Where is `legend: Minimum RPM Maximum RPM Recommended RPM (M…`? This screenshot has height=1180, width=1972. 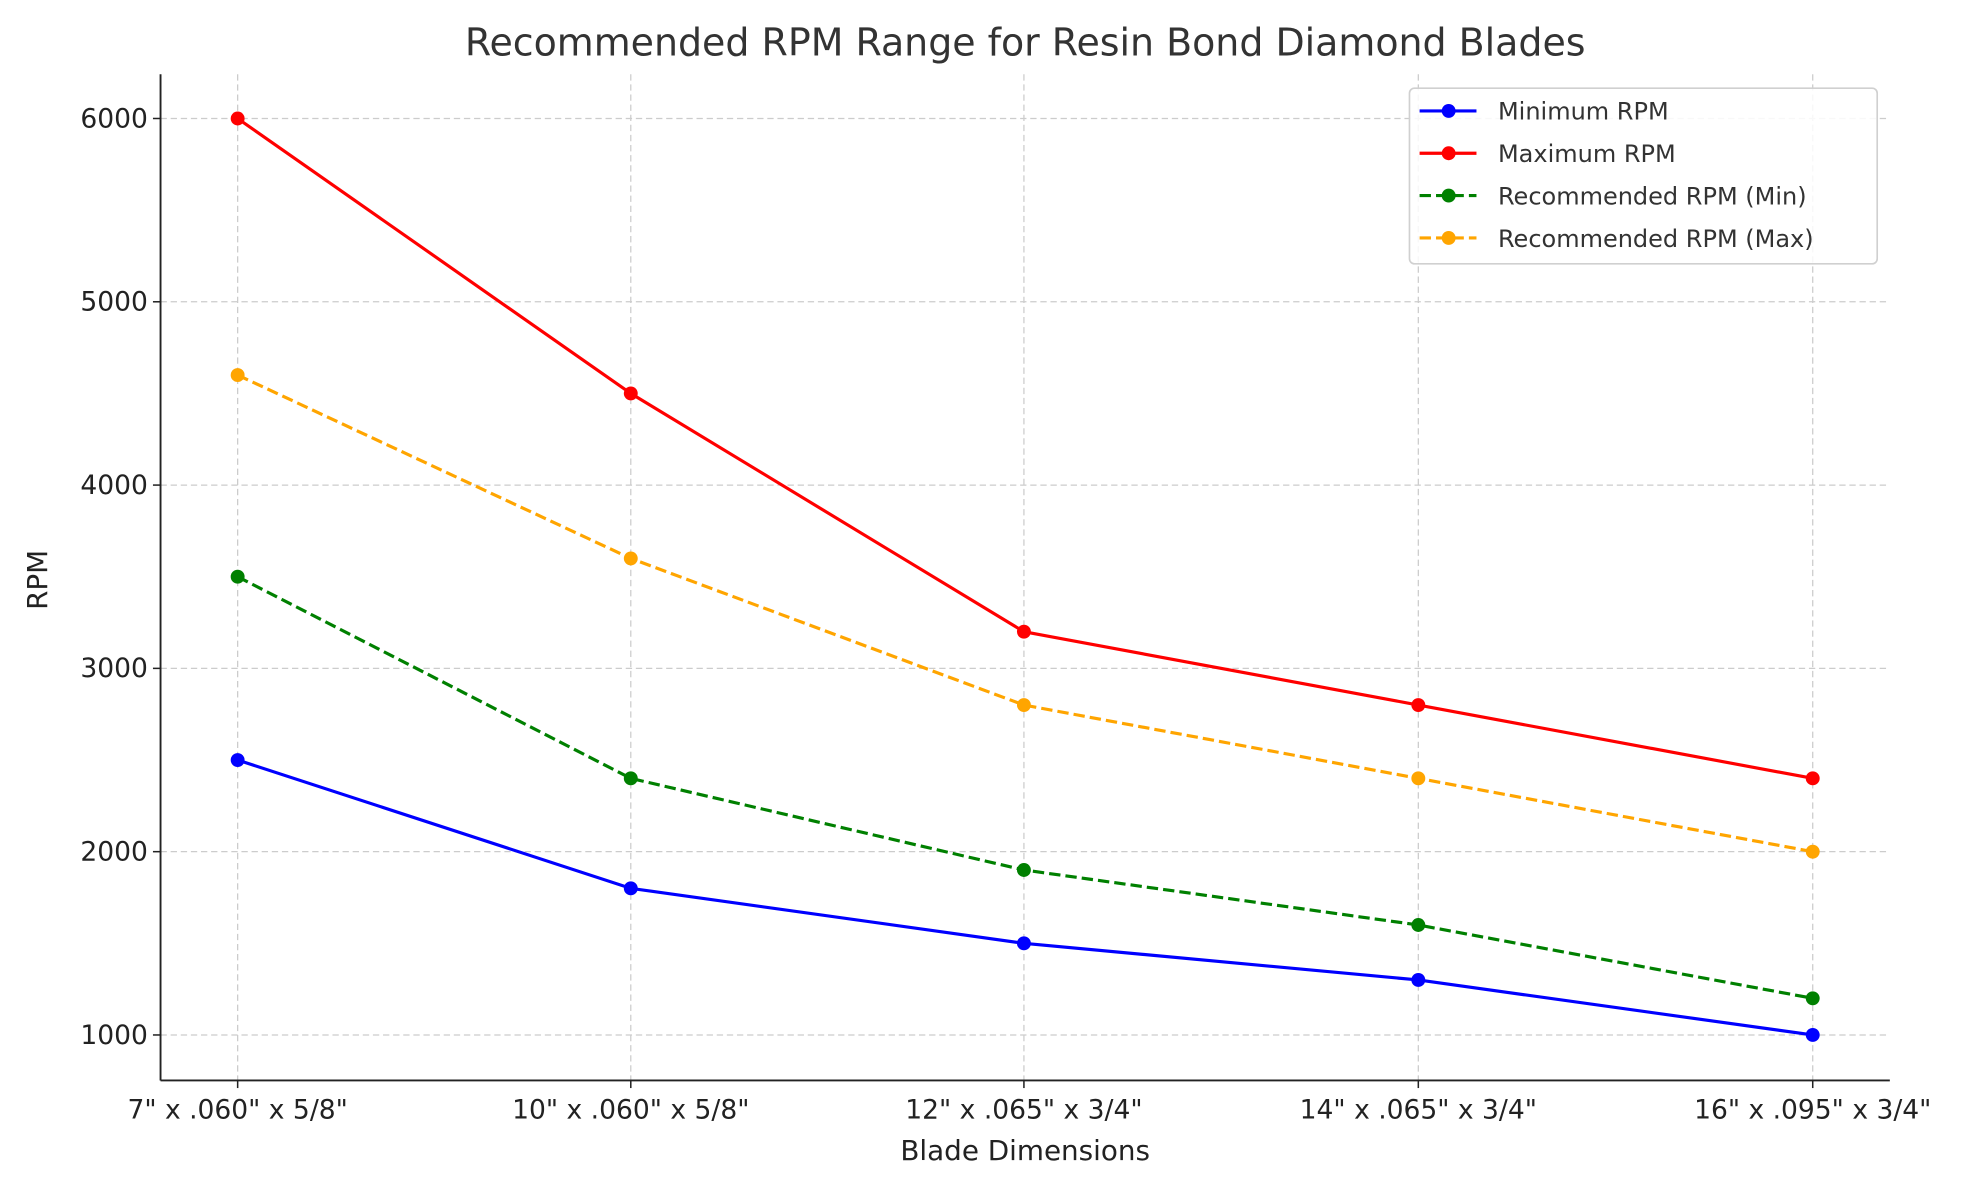 legend: Minimum RPM Maximum RPM Recommended RPM (M… is located at coordinates (1643, 176).